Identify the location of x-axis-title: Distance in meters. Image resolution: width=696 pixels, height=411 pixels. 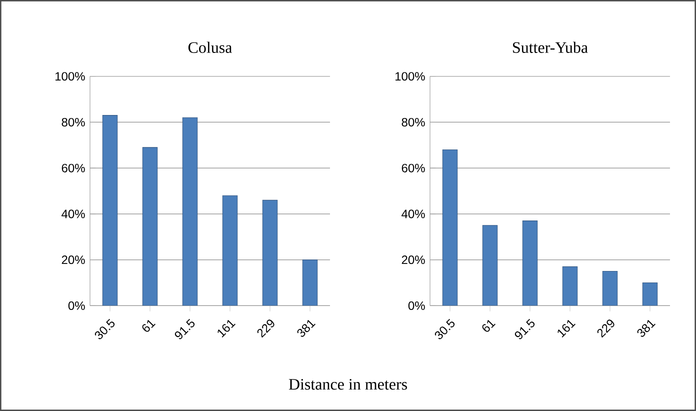
(347, 384).